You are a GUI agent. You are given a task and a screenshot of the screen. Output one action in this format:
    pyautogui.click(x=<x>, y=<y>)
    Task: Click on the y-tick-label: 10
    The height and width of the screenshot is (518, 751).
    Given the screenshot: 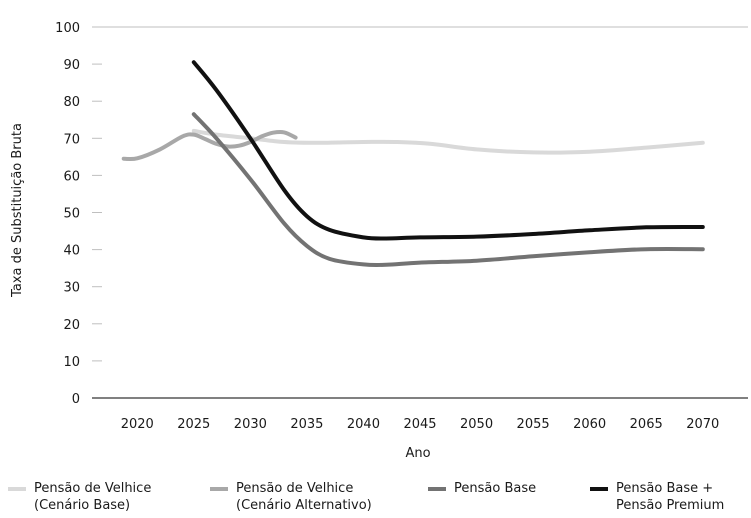 What is the action you would take?
    pyautogui.click(x=71, y=362)
    